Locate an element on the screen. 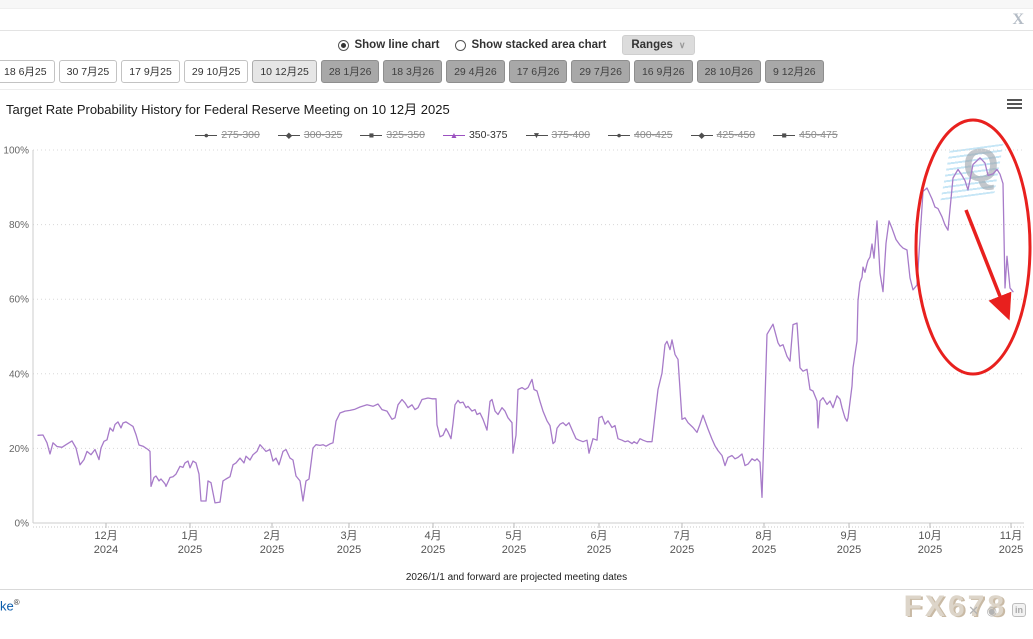 This screenshot has height=639, width=1033. legend-item-300-325: ◆ 300-325 is located at coordinates (310, 135).